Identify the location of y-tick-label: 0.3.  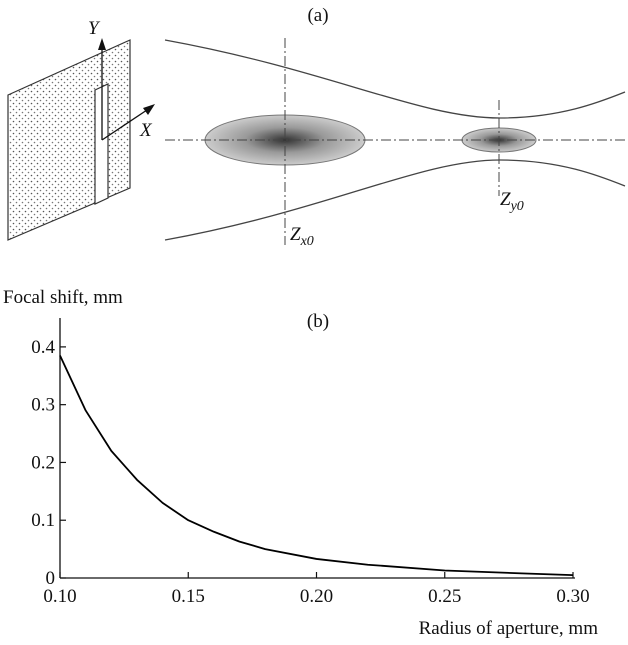
(43, 405).